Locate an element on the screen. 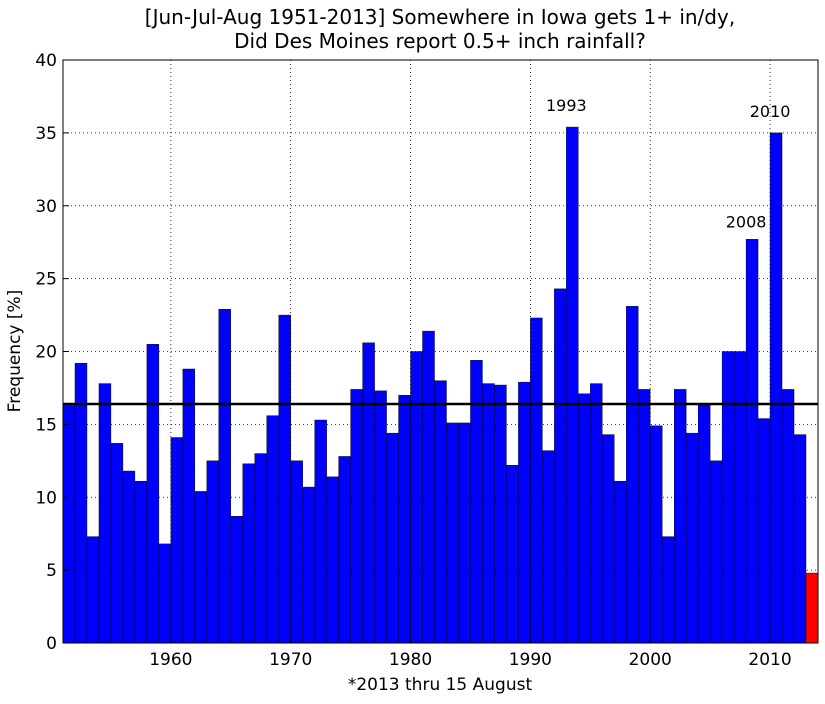  y-tick-label: 5 is located at coordinates (51, 571).